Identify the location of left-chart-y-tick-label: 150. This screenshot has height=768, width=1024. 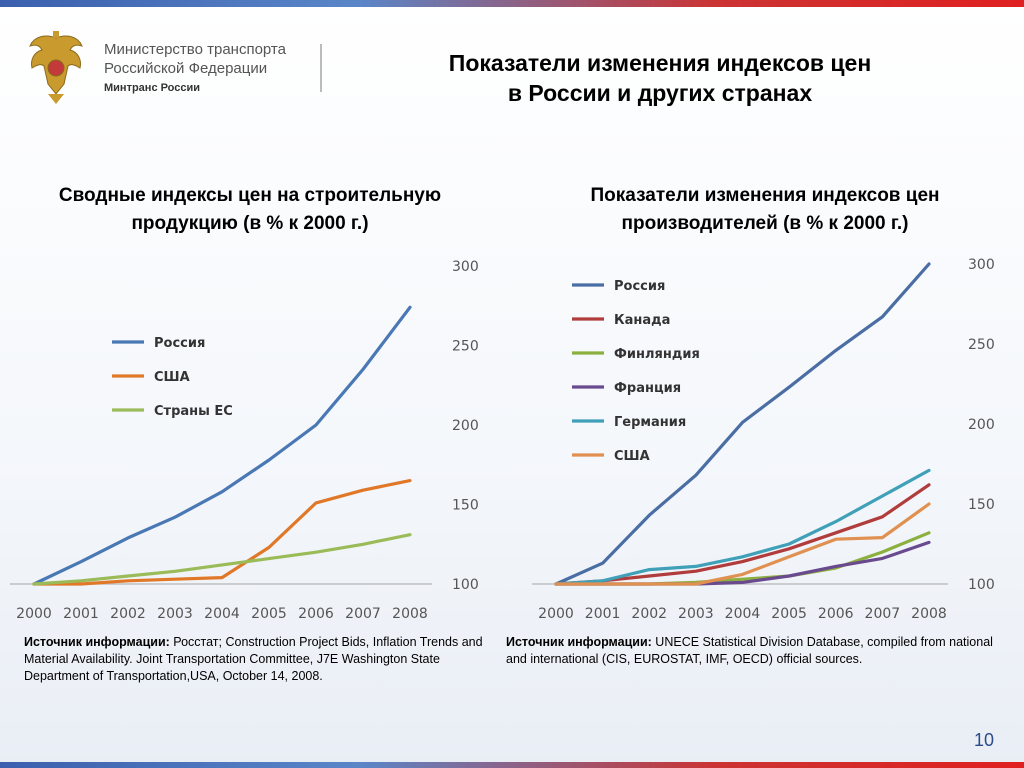
(465, 506).